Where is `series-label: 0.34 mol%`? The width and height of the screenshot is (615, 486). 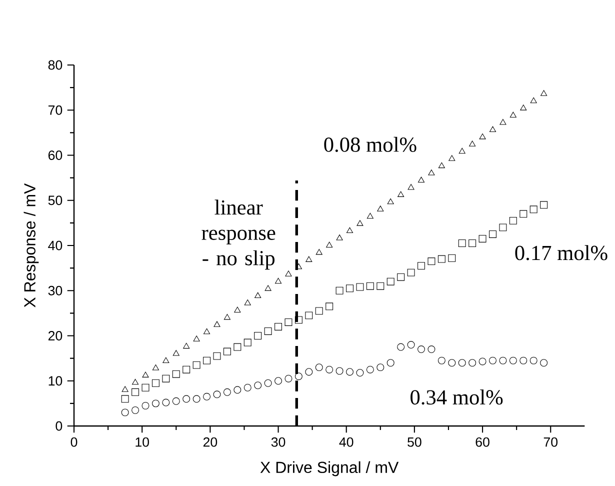 series-label: 0.34 mol% is located at coordinates (456, 397).